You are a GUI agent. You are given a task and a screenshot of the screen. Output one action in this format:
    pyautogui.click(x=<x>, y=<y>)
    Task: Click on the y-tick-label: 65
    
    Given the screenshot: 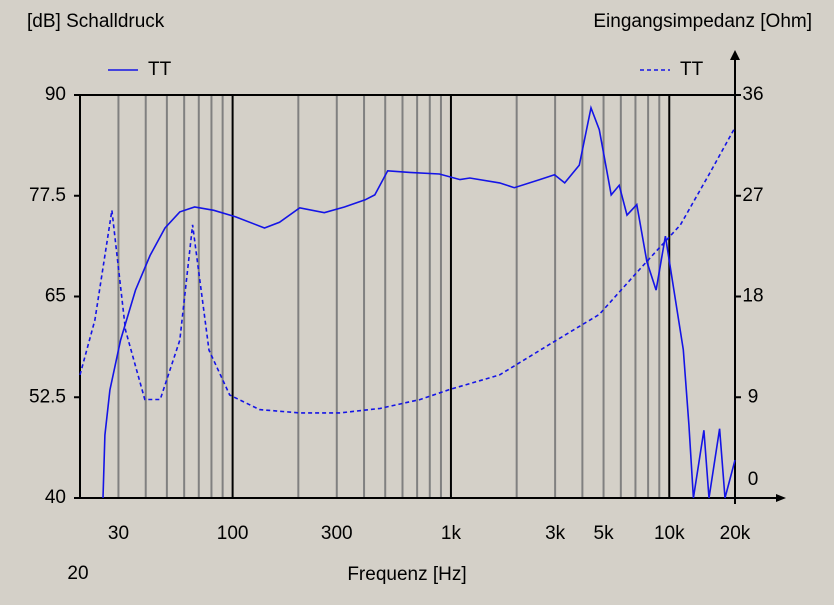 What is the action you would take?
    pyautogui.click(x=55, y=296)
    